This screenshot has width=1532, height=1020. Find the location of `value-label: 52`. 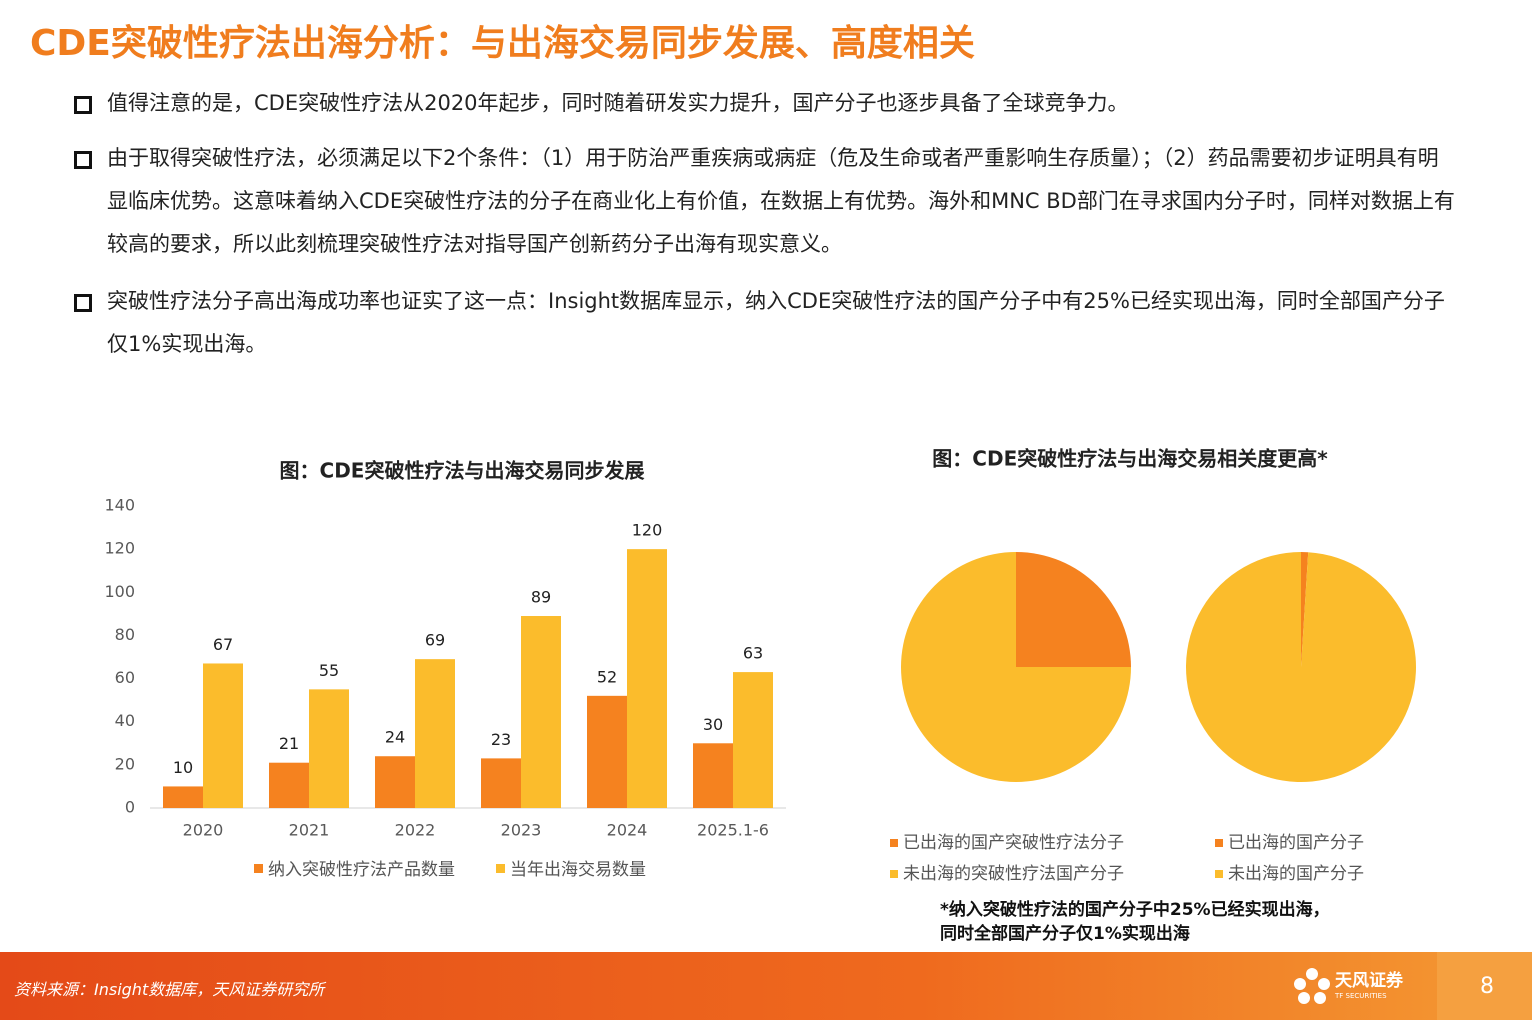

value-label: 52 is located at coordinates (607, 676).